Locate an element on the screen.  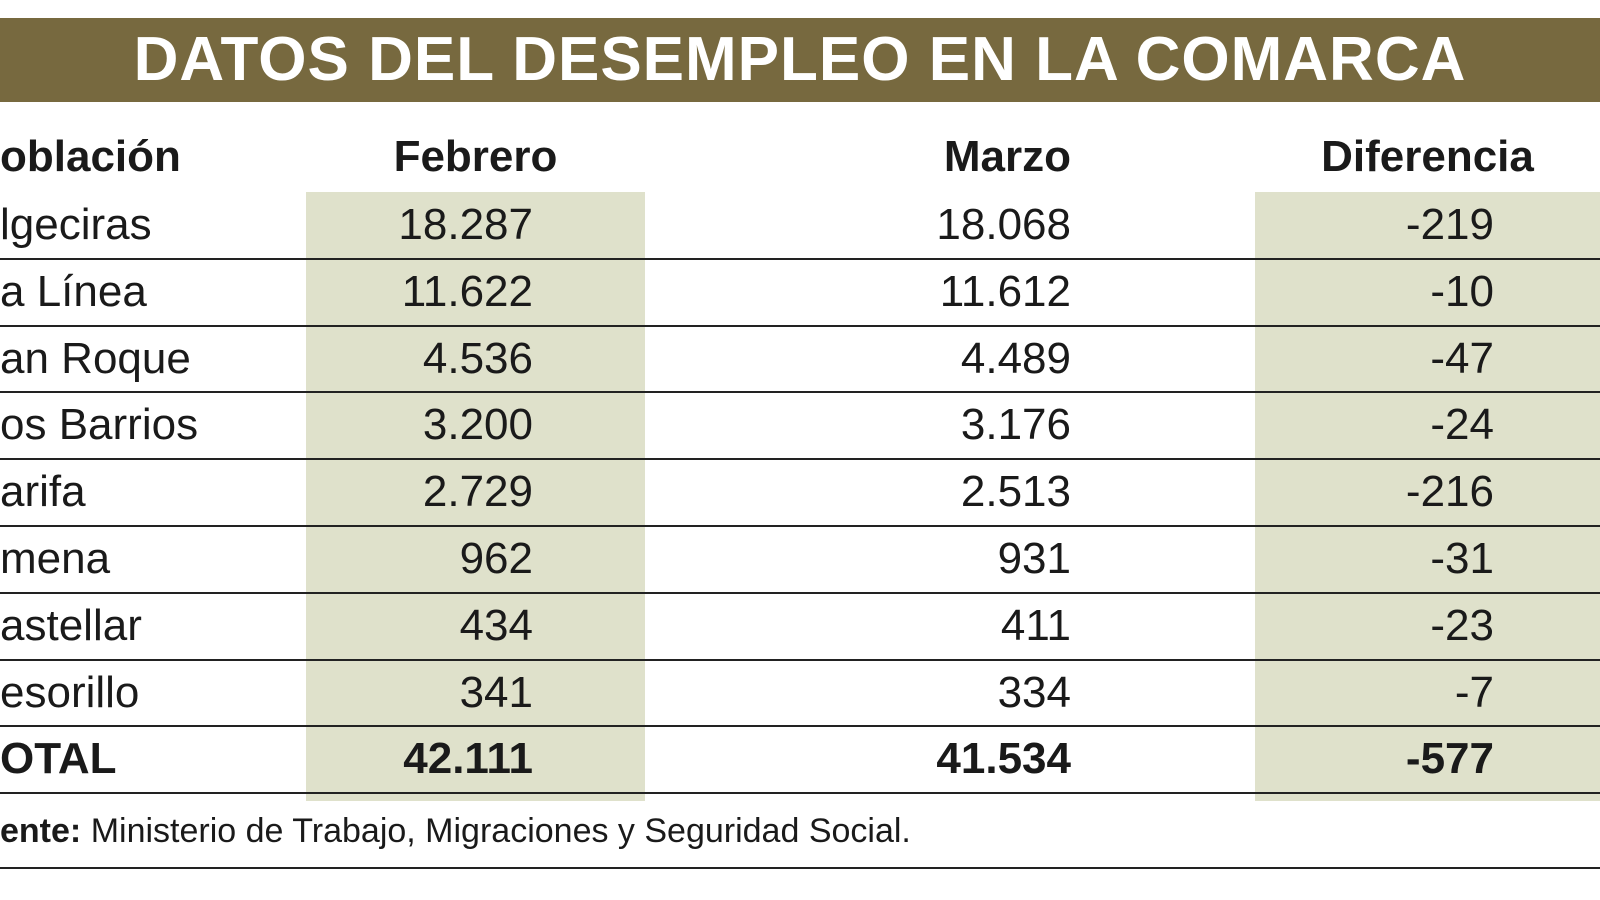
title-band is located at coordinates (800, 60).